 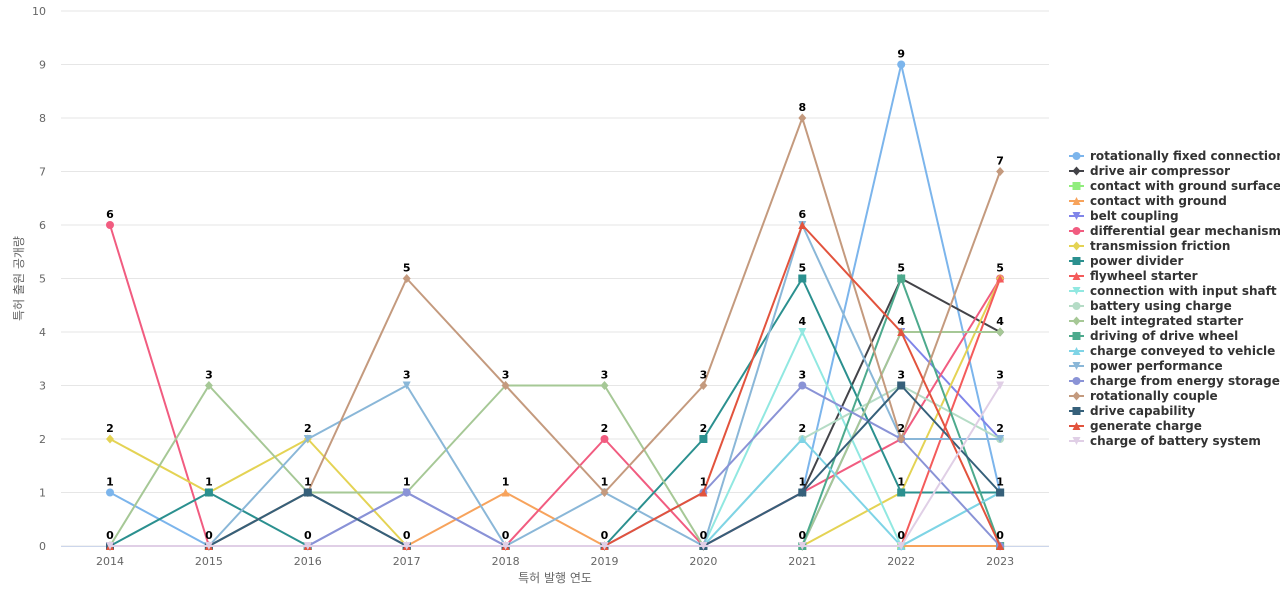 I want to click on y-tick-label: 5, so click(x=42, y=279).